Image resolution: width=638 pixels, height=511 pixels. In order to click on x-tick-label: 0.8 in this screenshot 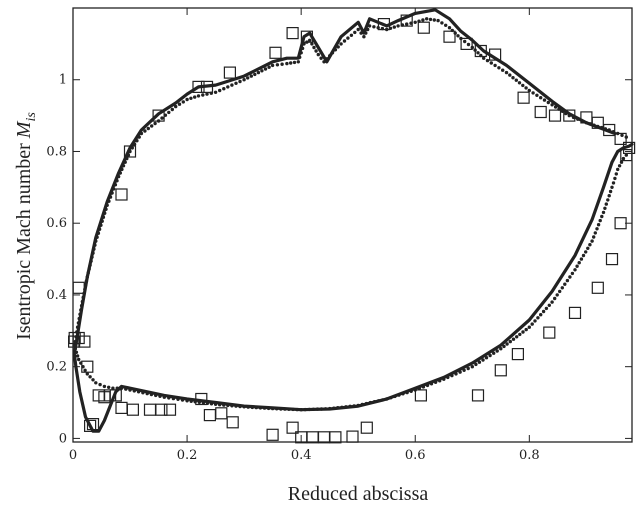, I will do `click(529, 455)`.